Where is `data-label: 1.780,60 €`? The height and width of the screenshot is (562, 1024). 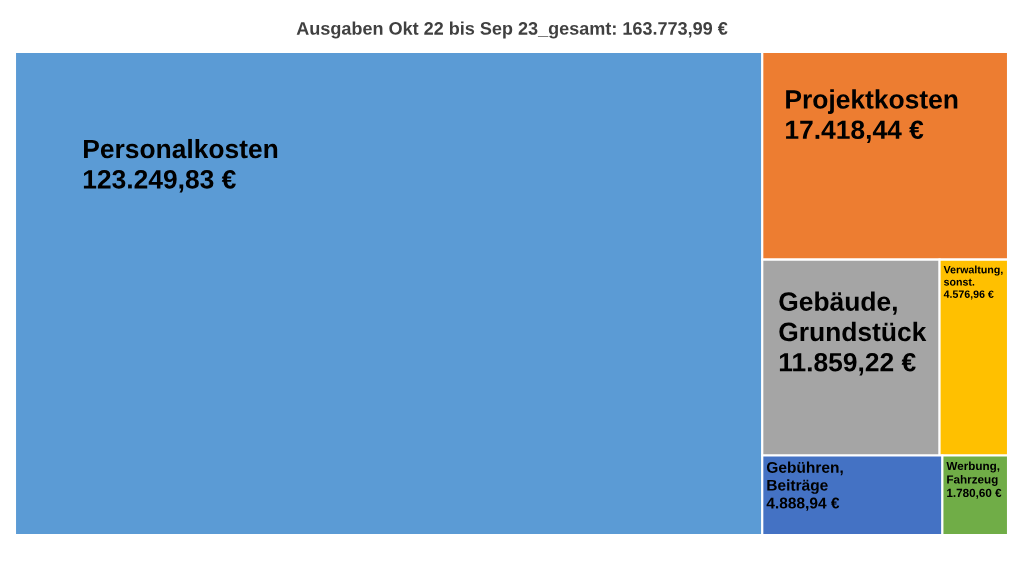 data-label: 1.780,60 € is located at coordinates (974, 493).